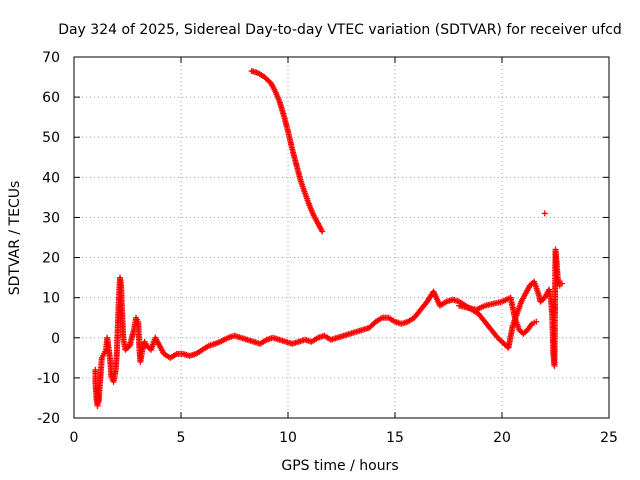  What do you see at coordinates (51, 178) in the screenshot?
I see `y-tick-label: 40` at bounding box center [51, 178].